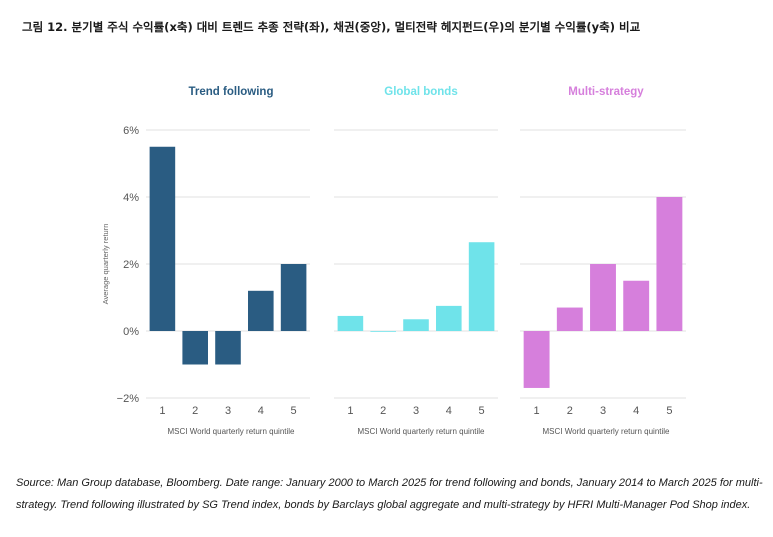  What do you see at coordinates (482, 411) in the screenshot?
I see `global-bonds-x-tick-label: 5` at bounding box center [482, 411].